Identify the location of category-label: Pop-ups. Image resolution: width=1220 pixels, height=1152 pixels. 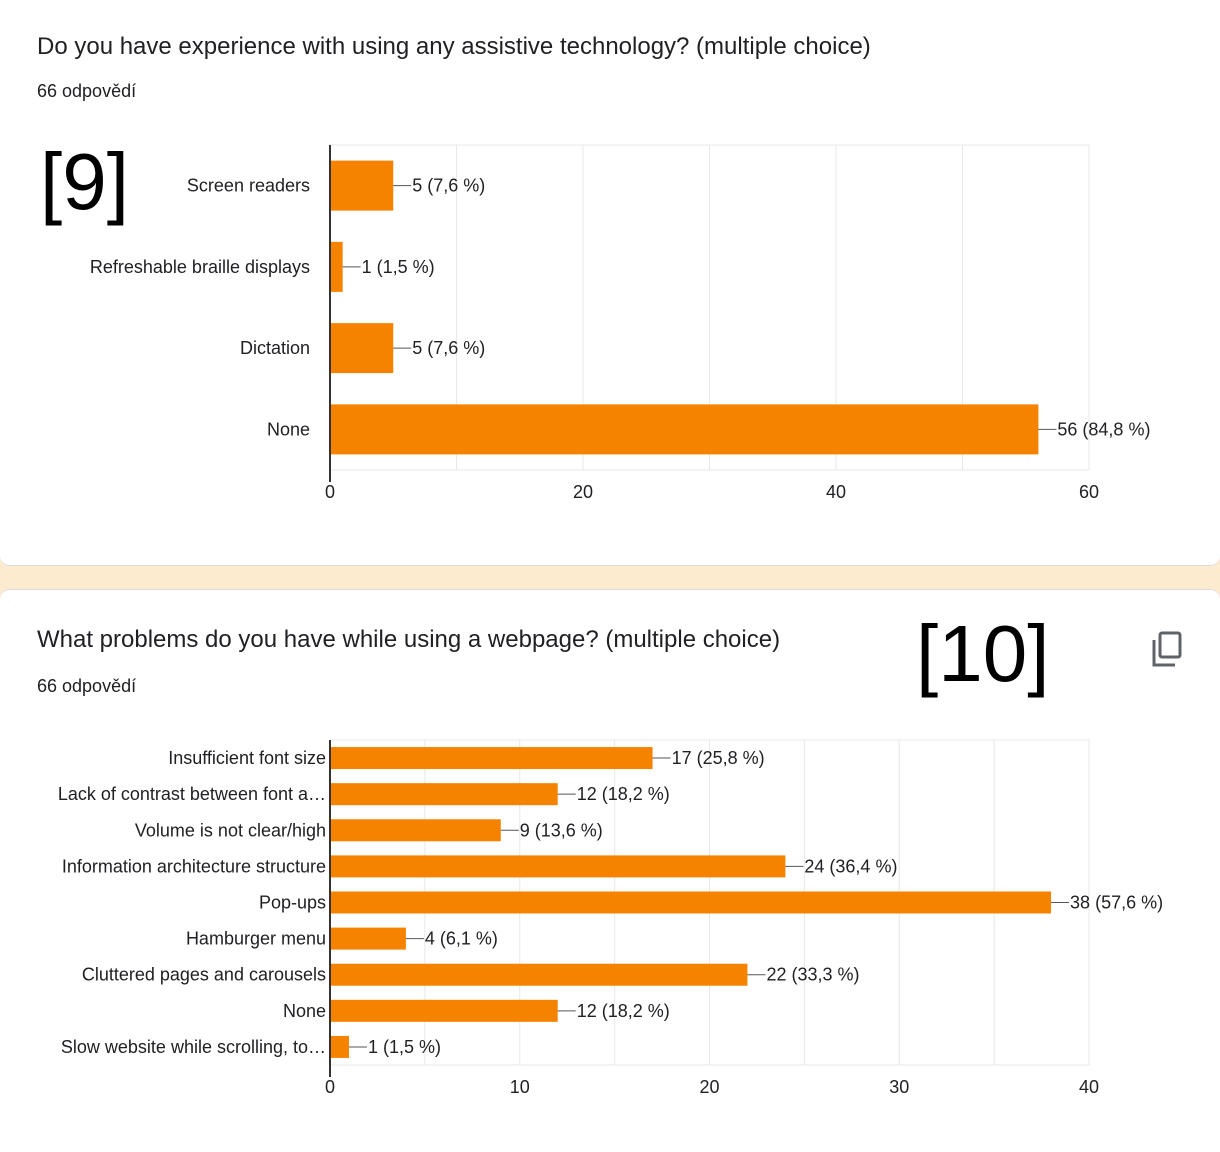
(292, 903).